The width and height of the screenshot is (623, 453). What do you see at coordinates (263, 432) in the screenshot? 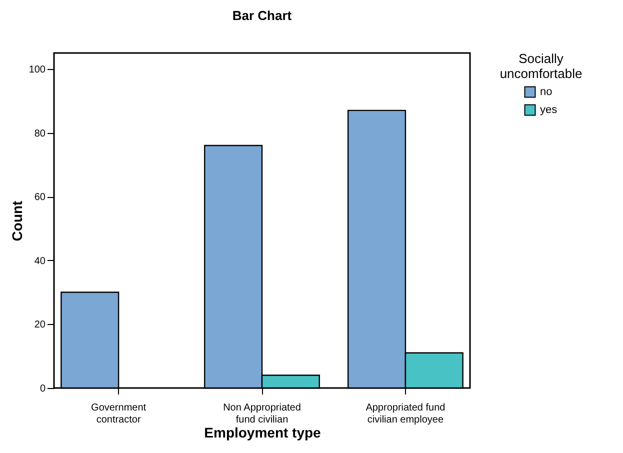
I see `x-axis-title: Employment type` at bounding box center [263, 432].